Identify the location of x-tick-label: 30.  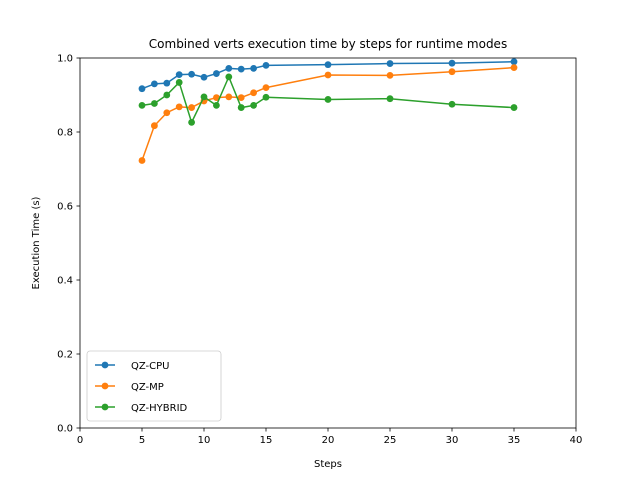
(452, 440).